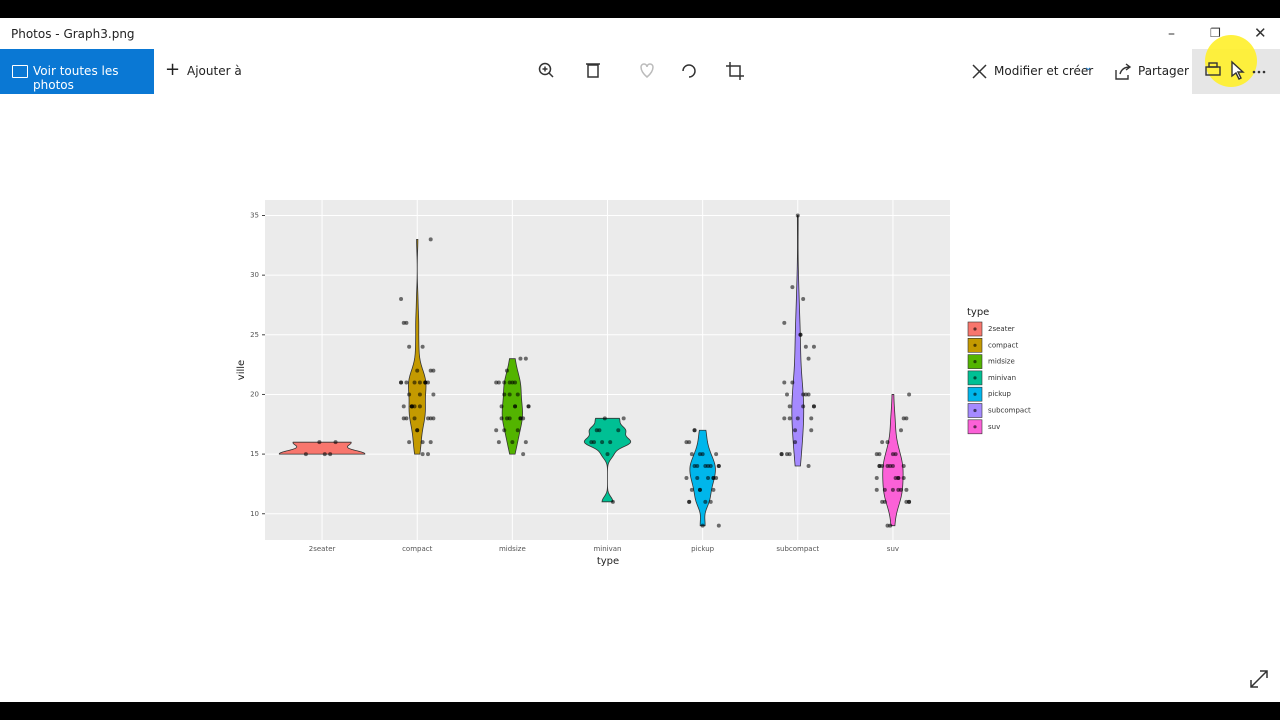  I want to click on close-button: ✕, so click(1260, 33).